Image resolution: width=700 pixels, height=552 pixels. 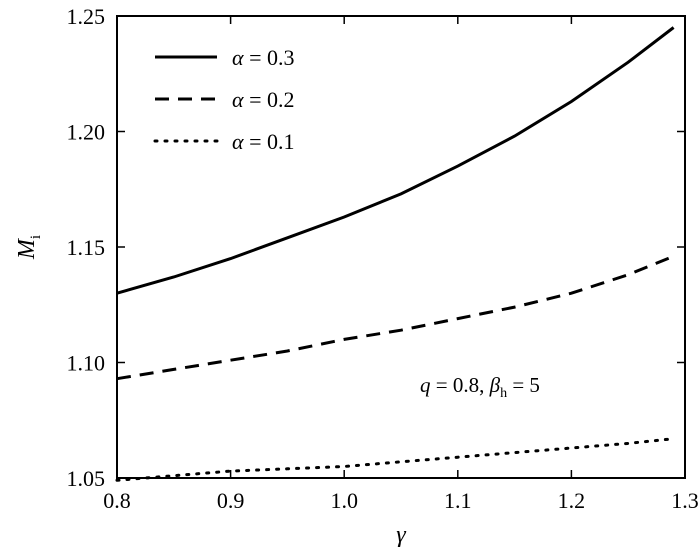 I want to click on legend-label: α = 0.2, so click(x=263, y=99).